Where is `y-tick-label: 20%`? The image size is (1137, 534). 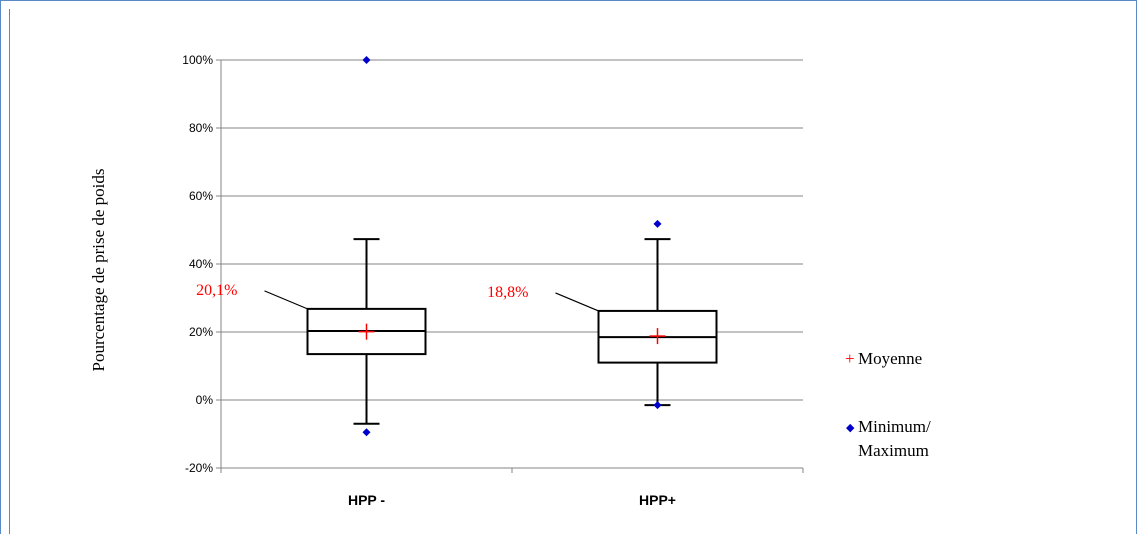
y-tick-label: 20% is located at coordinates (201, 332).